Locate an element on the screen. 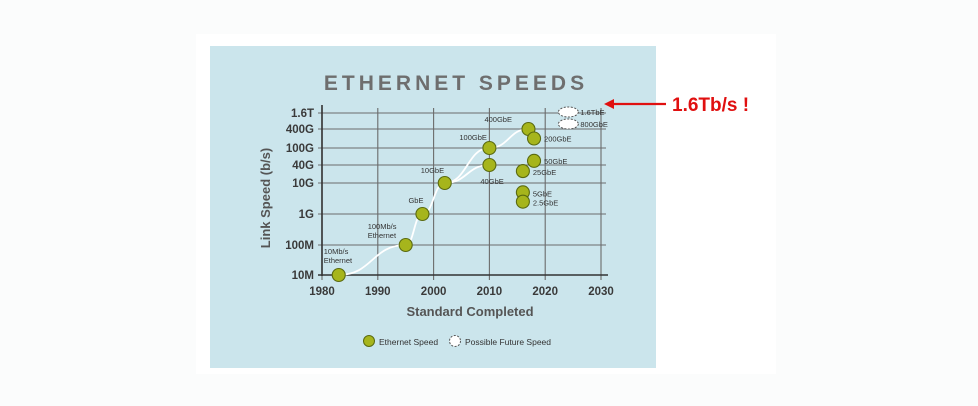 The image size is (978, 406). point-label-100GbE: 100GbE is located at coordinates (473, 137).